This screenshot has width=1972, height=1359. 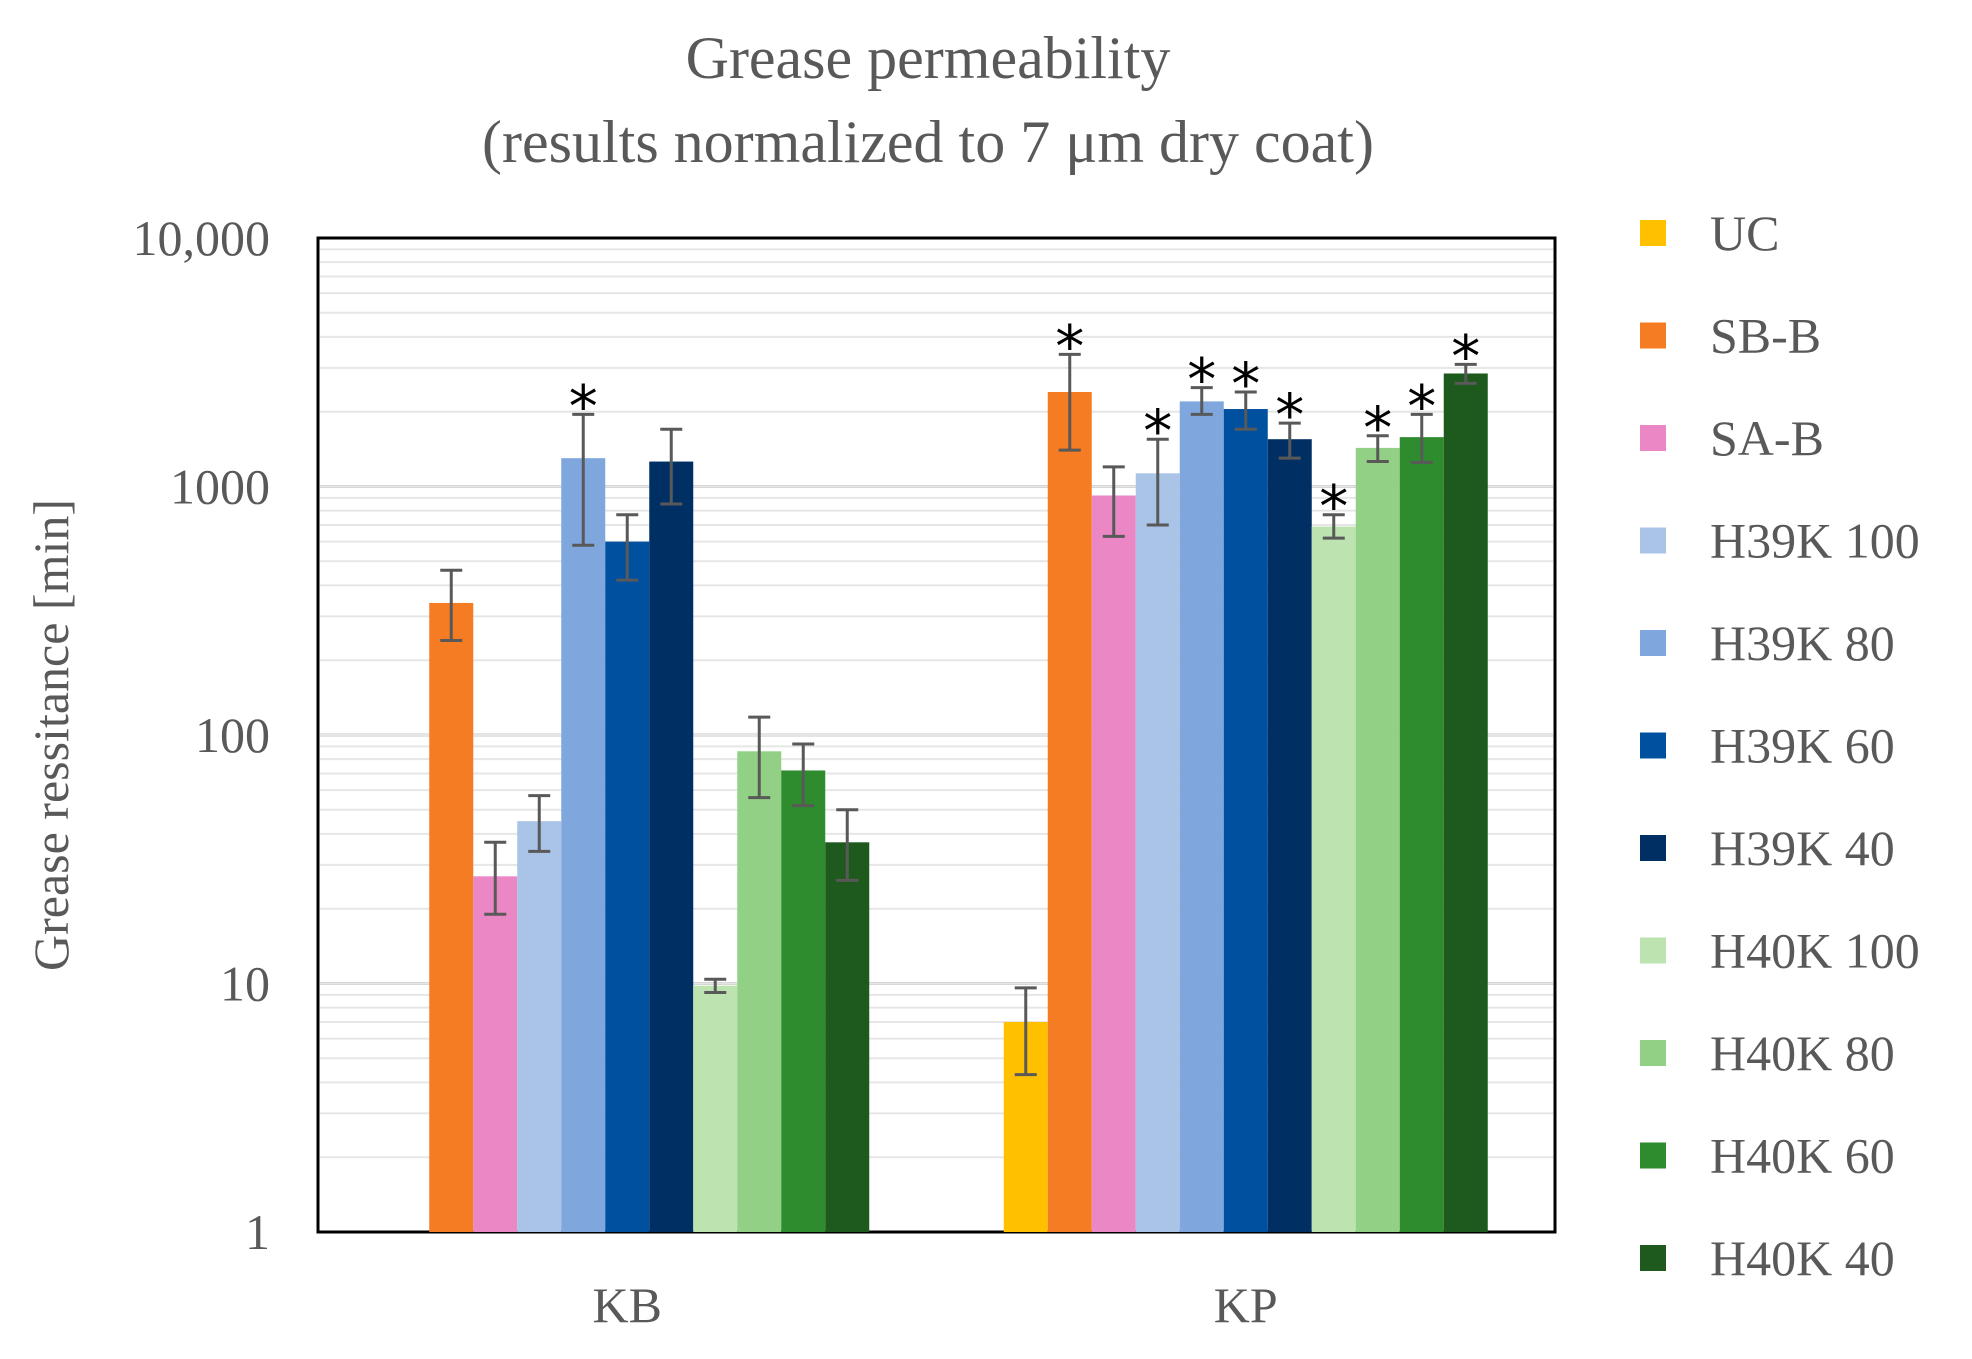 I want to click on bar-kb-sb-b, so click(x=451, y=917).